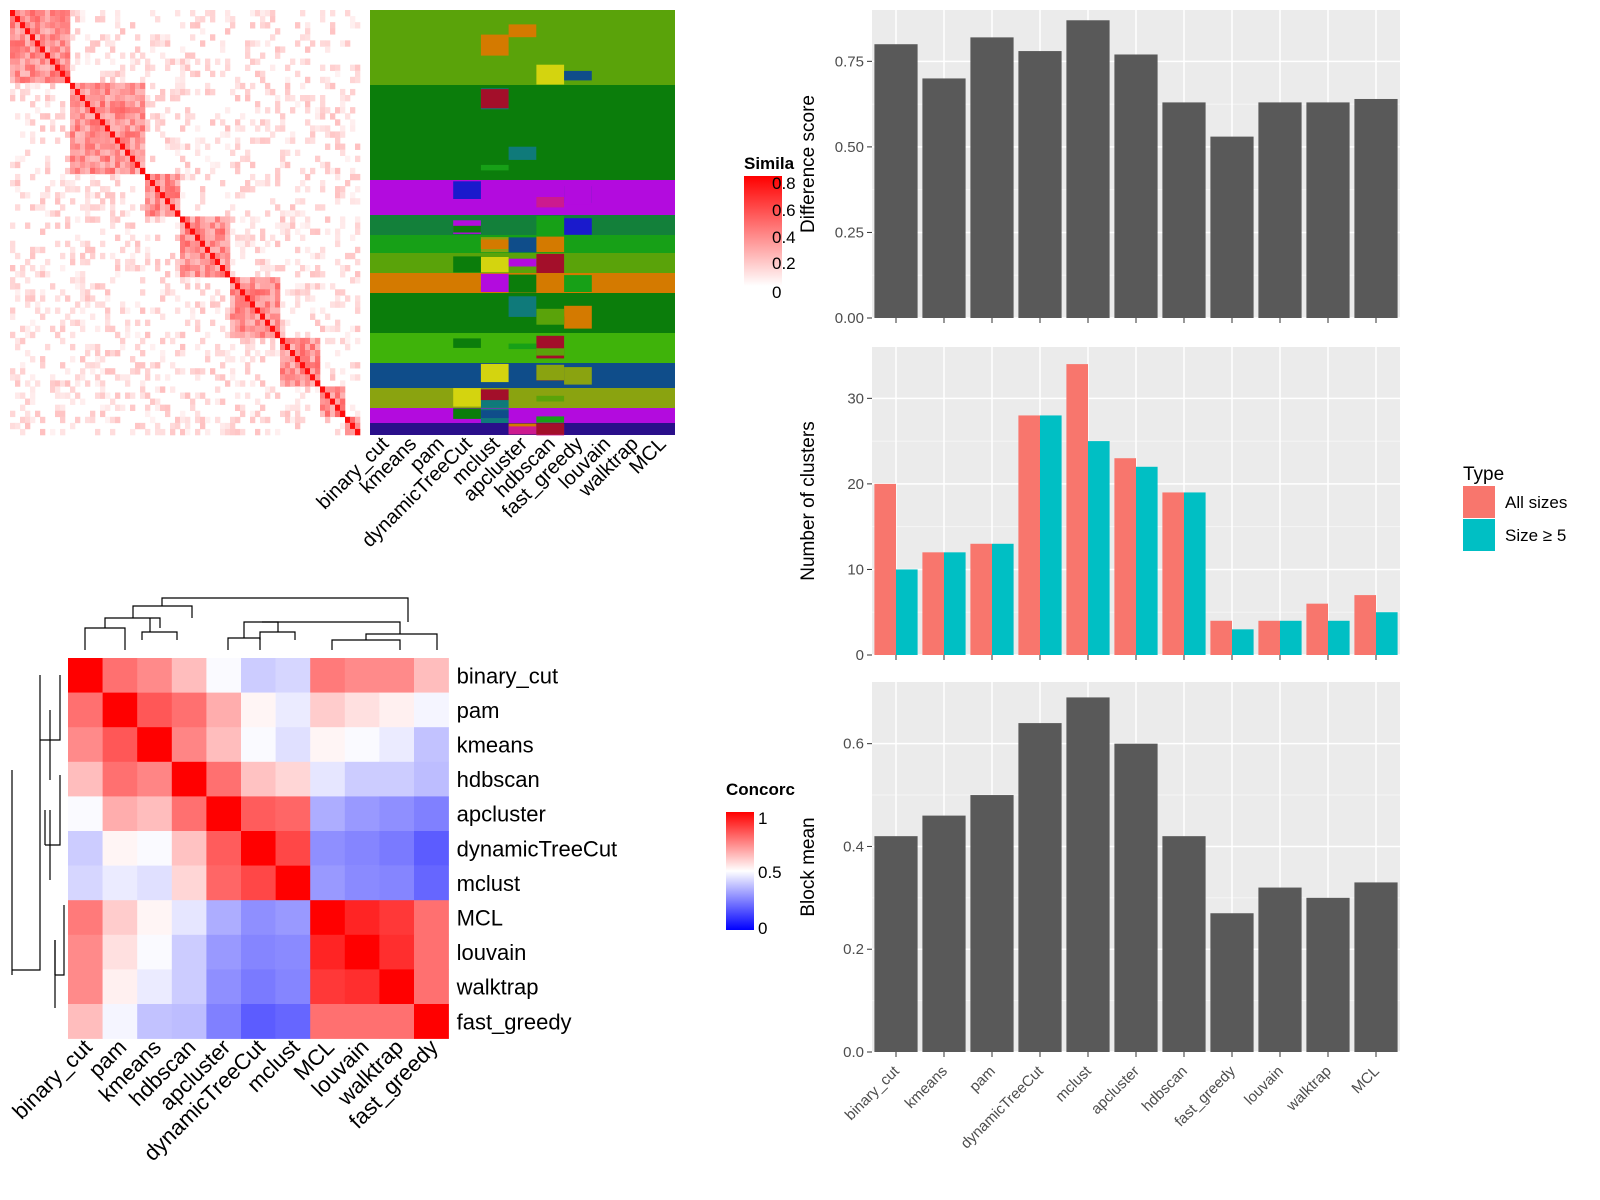 The height and width of the screenshot is (1200, 1600). What do you see at coordinates (849, 147) in the screenshot?
I see `y-tick-label: 0.50` at bounding box center [849, 147].